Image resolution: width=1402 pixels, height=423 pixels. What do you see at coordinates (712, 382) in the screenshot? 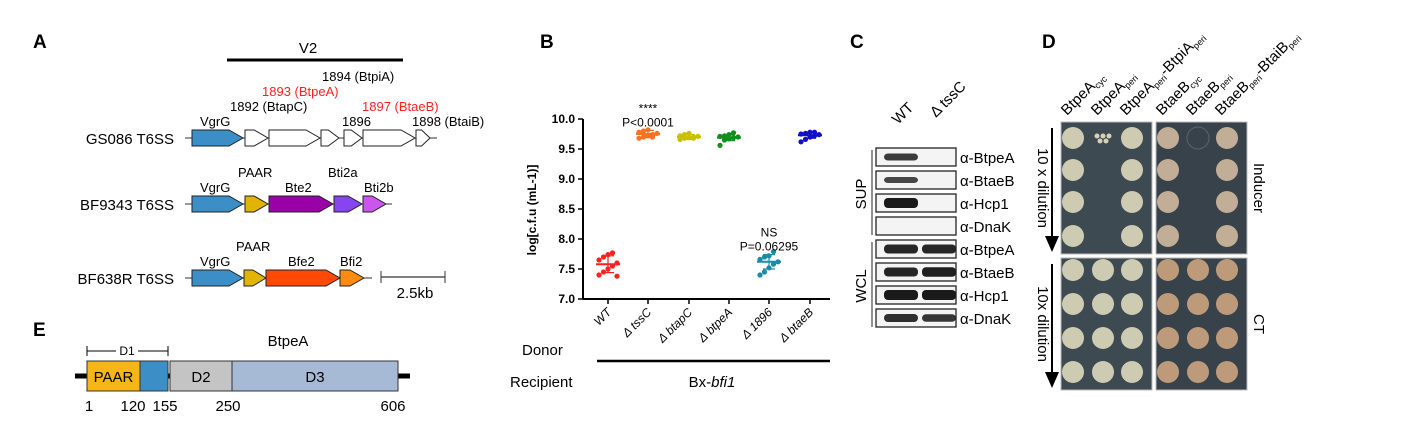
I see `recipient-value: Bx-bfi1` at bounding box center [712, 382].